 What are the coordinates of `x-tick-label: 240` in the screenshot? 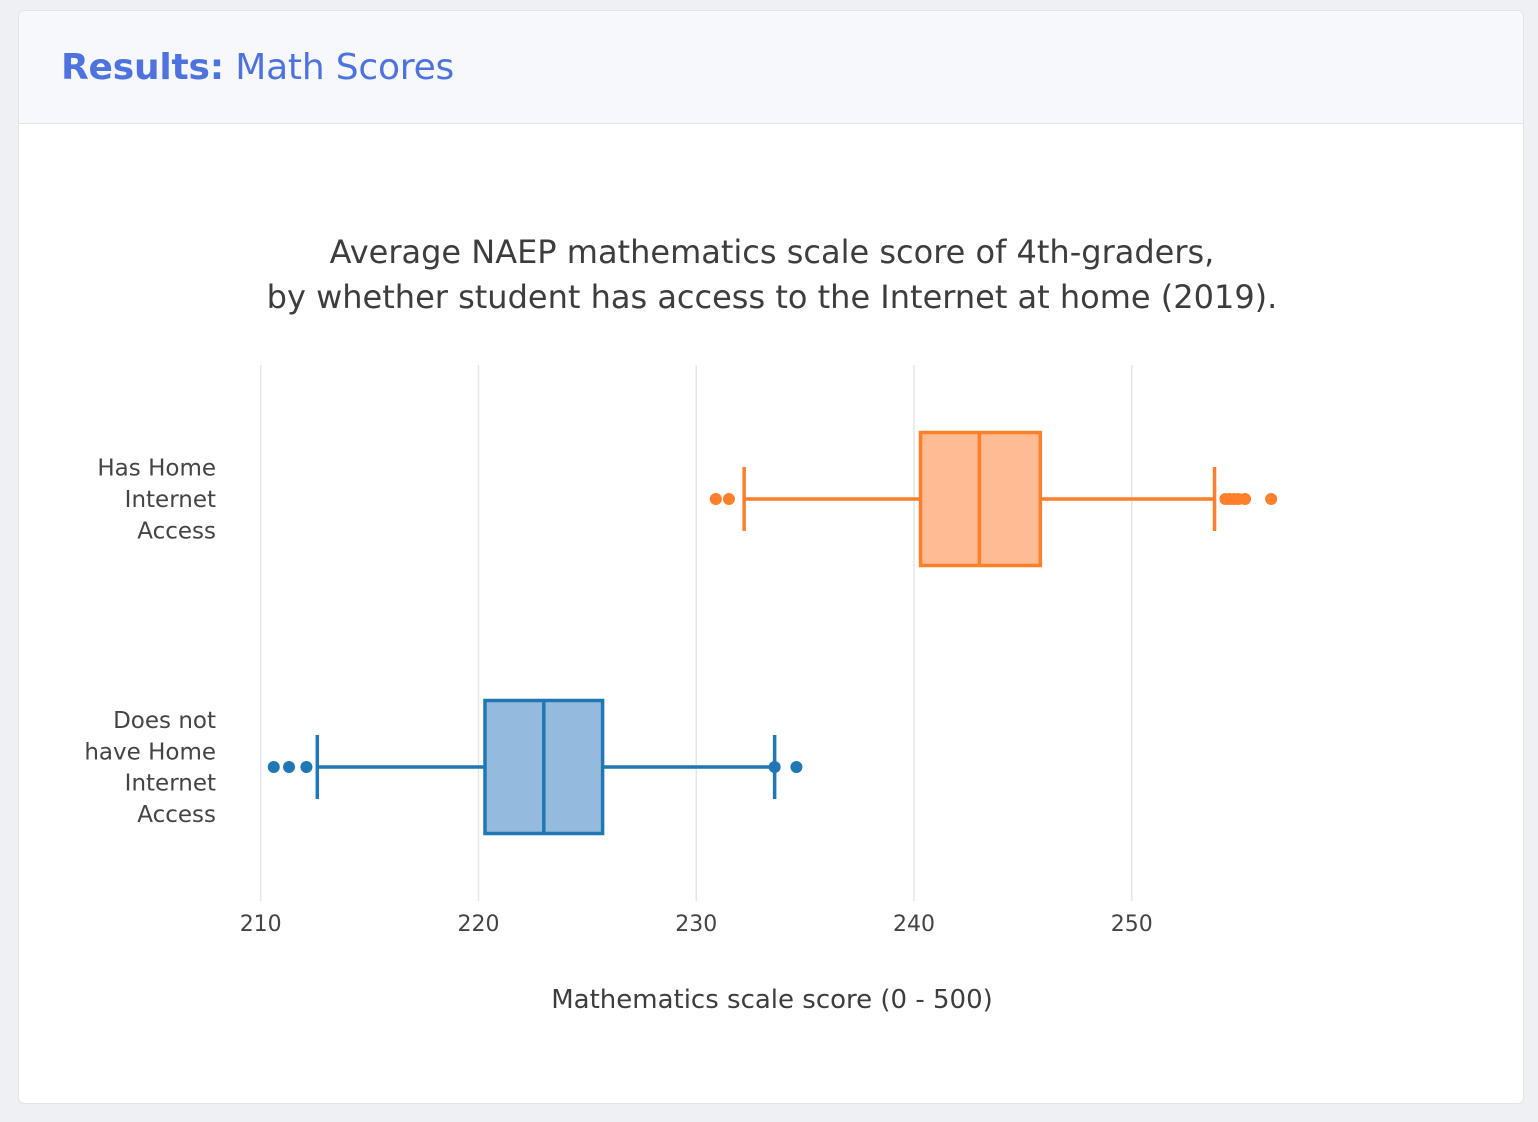 It's located at (914, 924).